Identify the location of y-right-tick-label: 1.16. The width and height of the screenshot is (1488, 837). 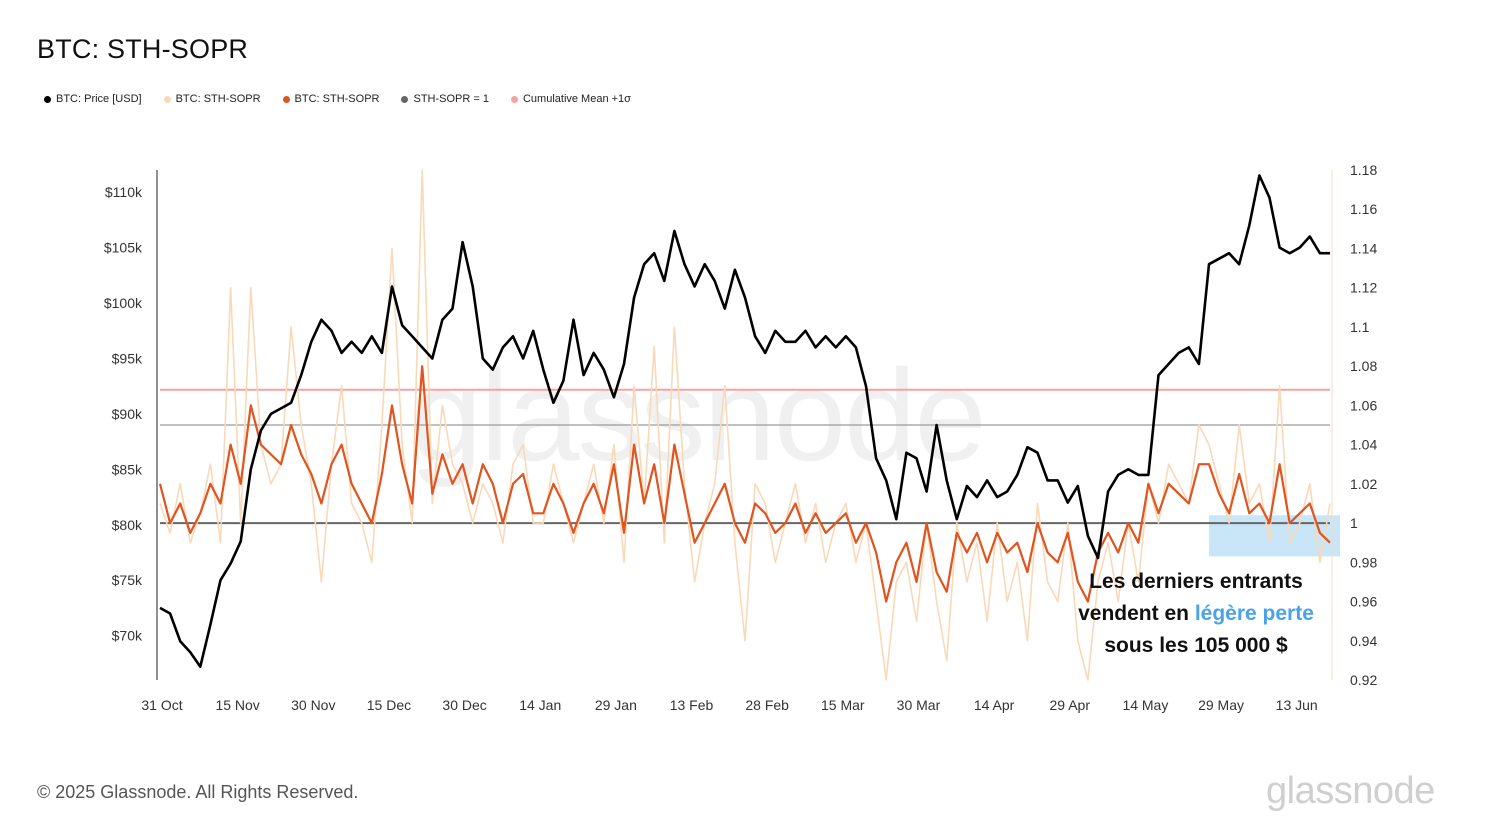
(1363, 209).